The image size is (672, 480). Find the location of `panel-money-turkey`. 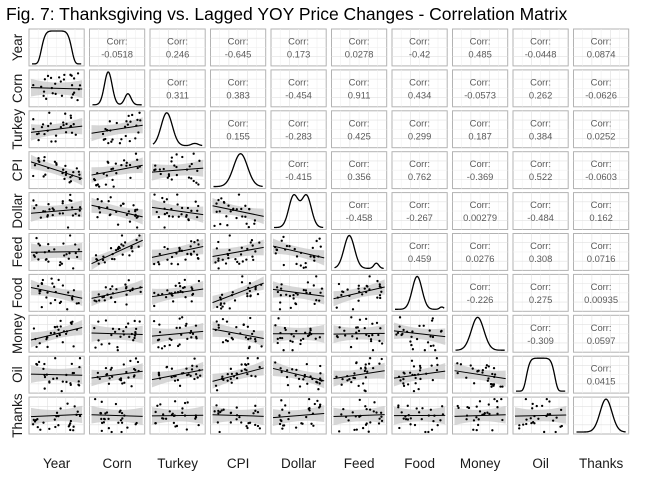

panel-money-turkey is located at coordinates (177, 333).